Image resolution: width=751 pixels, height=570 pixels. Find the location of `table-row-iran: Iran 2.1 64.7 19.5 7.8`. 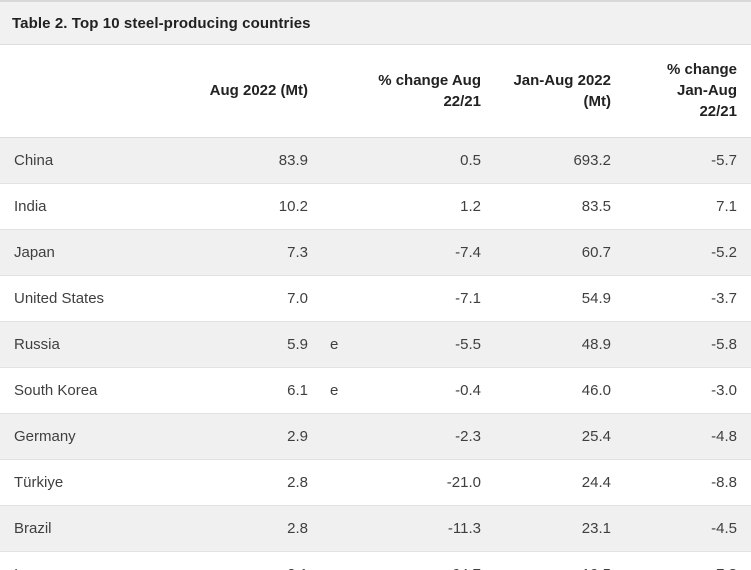

table-row-iran: Iran 2.1 64.7 19.5 7.8 is located at coordinates (375, 560).